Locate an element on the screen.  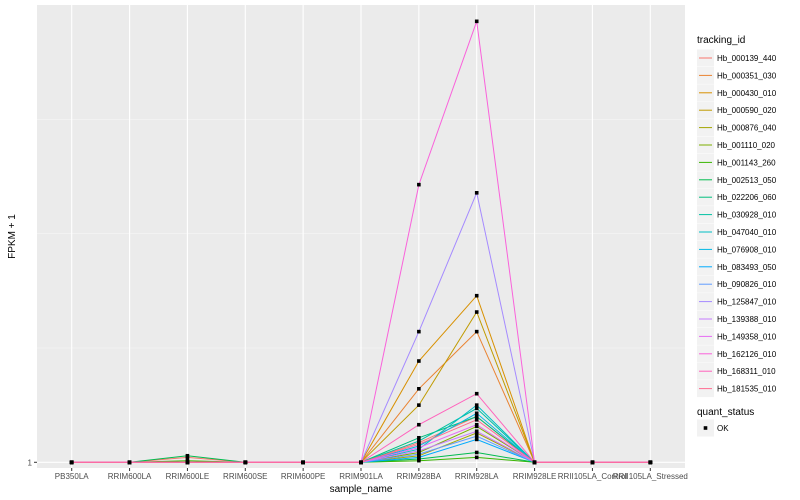
legend-label: Hb_168311_010 is located at coordinates (746, 371).